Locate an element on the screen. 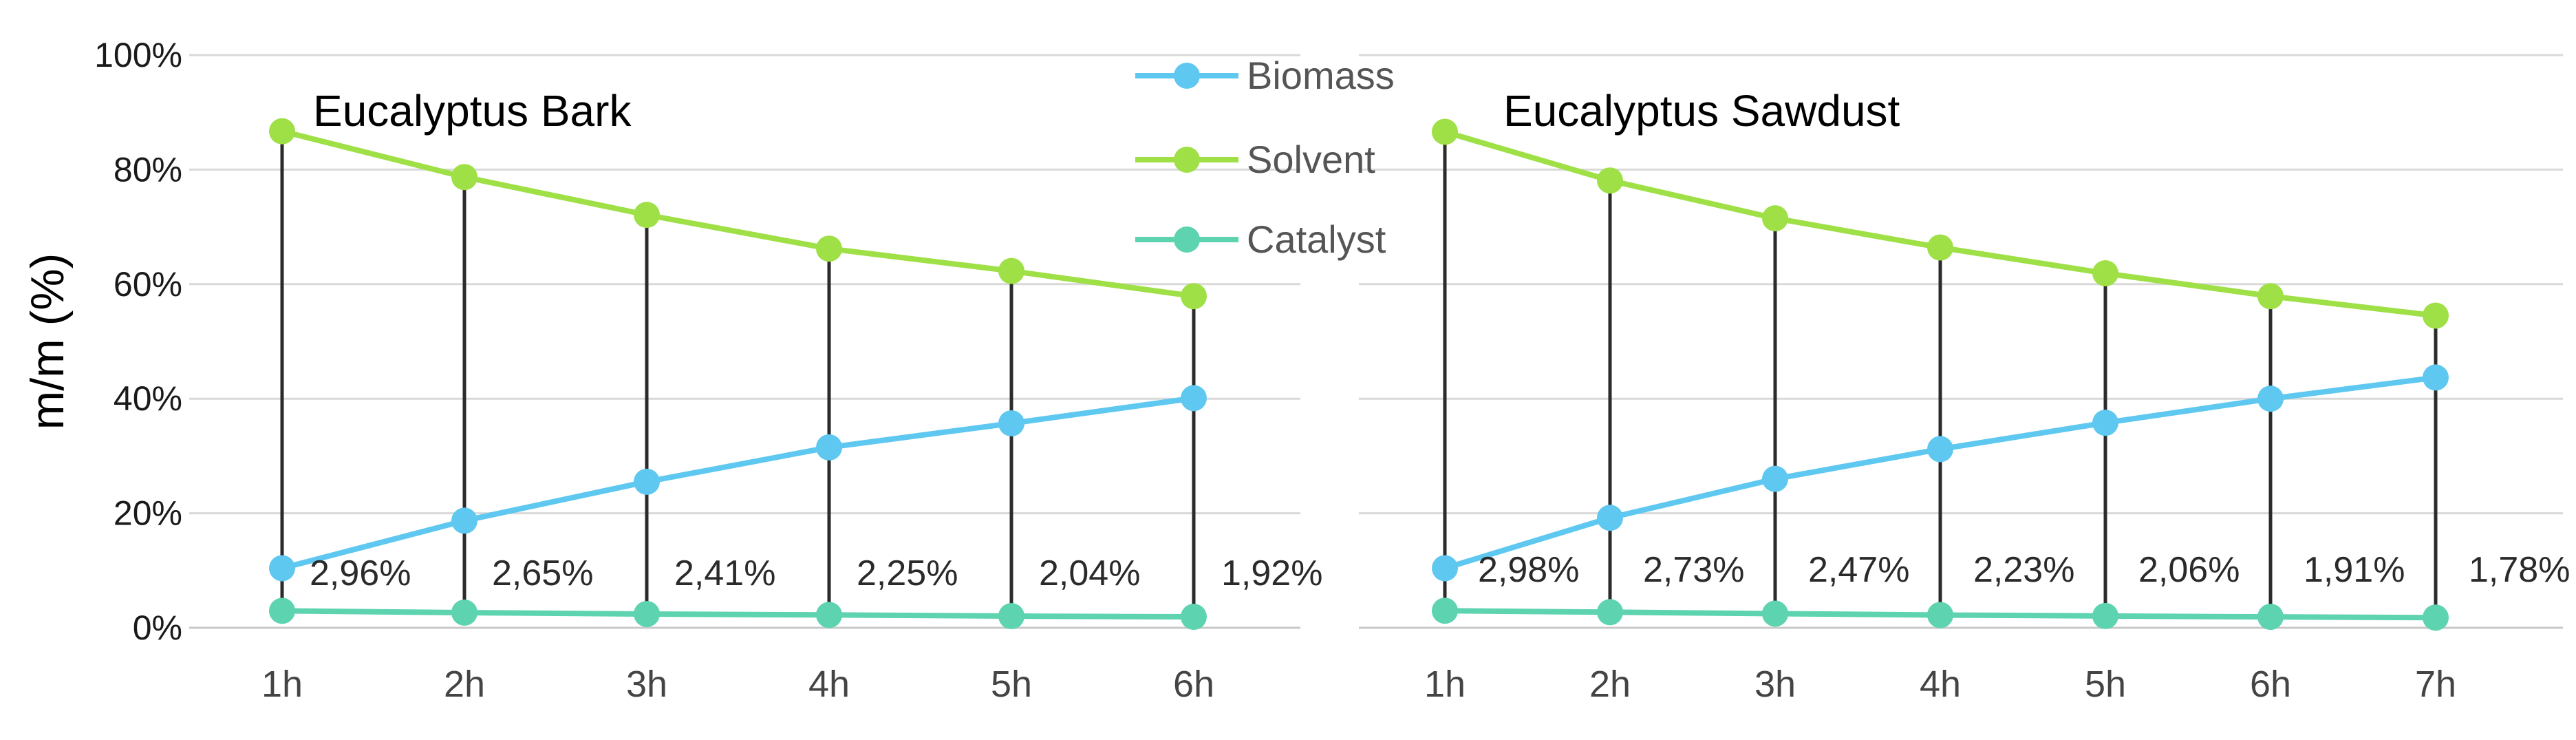 The width and height of the screenshot is (2576, 740). legend-marker-catalyst is located at coordinates (1187, 239).